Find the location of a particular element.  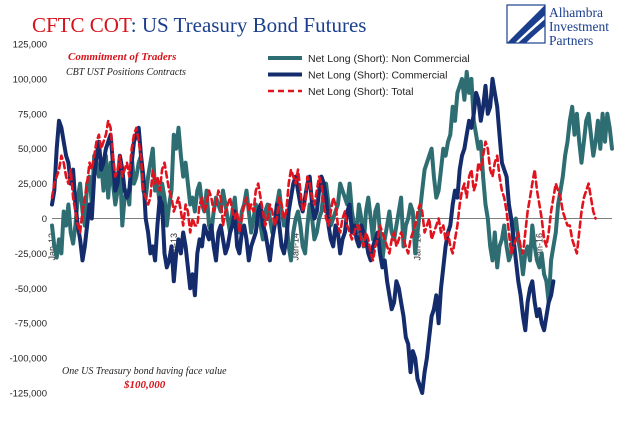

annotation-subtitle: CBT UST Positions Contracts is located at coordinates (126, 72).